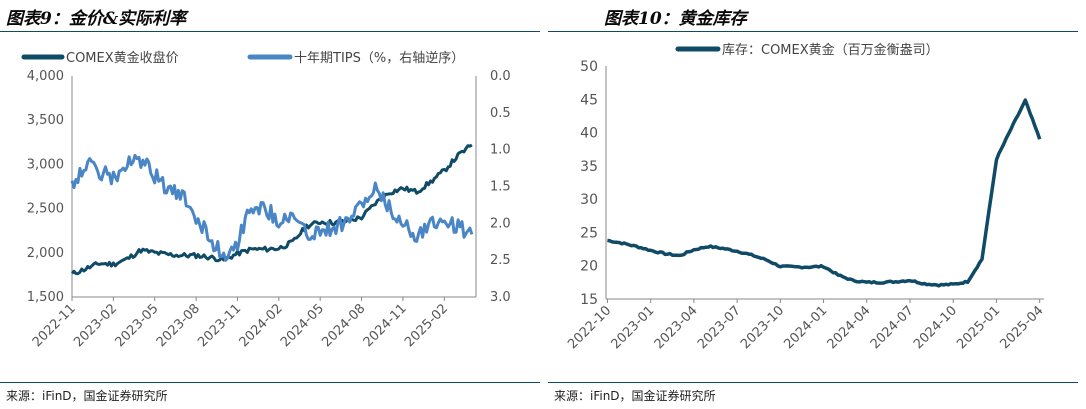  What do you see at coordinates (500, 150) in the screenshot?
I see `y-right-tick-label: 1.0` at bounding box center [500, 150].